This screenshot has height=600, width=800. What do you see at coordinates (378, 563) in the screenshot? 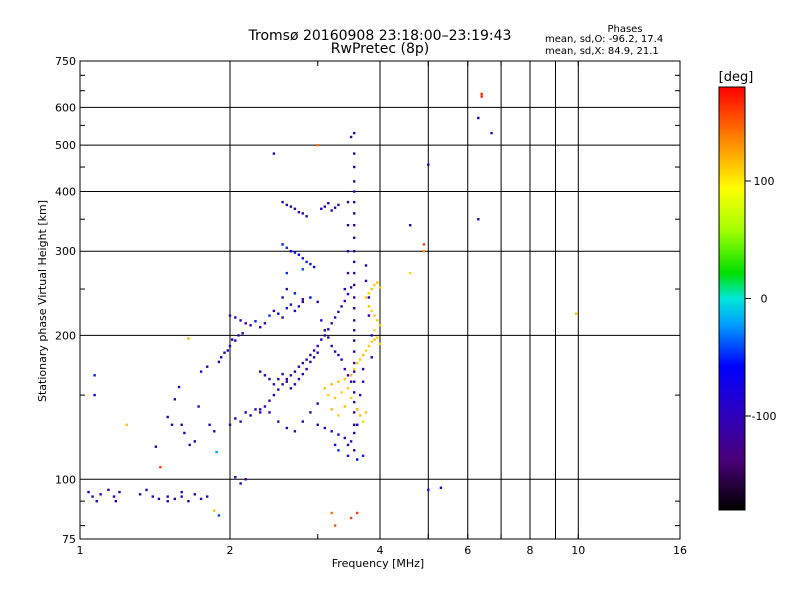
I see `x-axis-label: Frequency [MHz]` at bounding box center [378, 563].